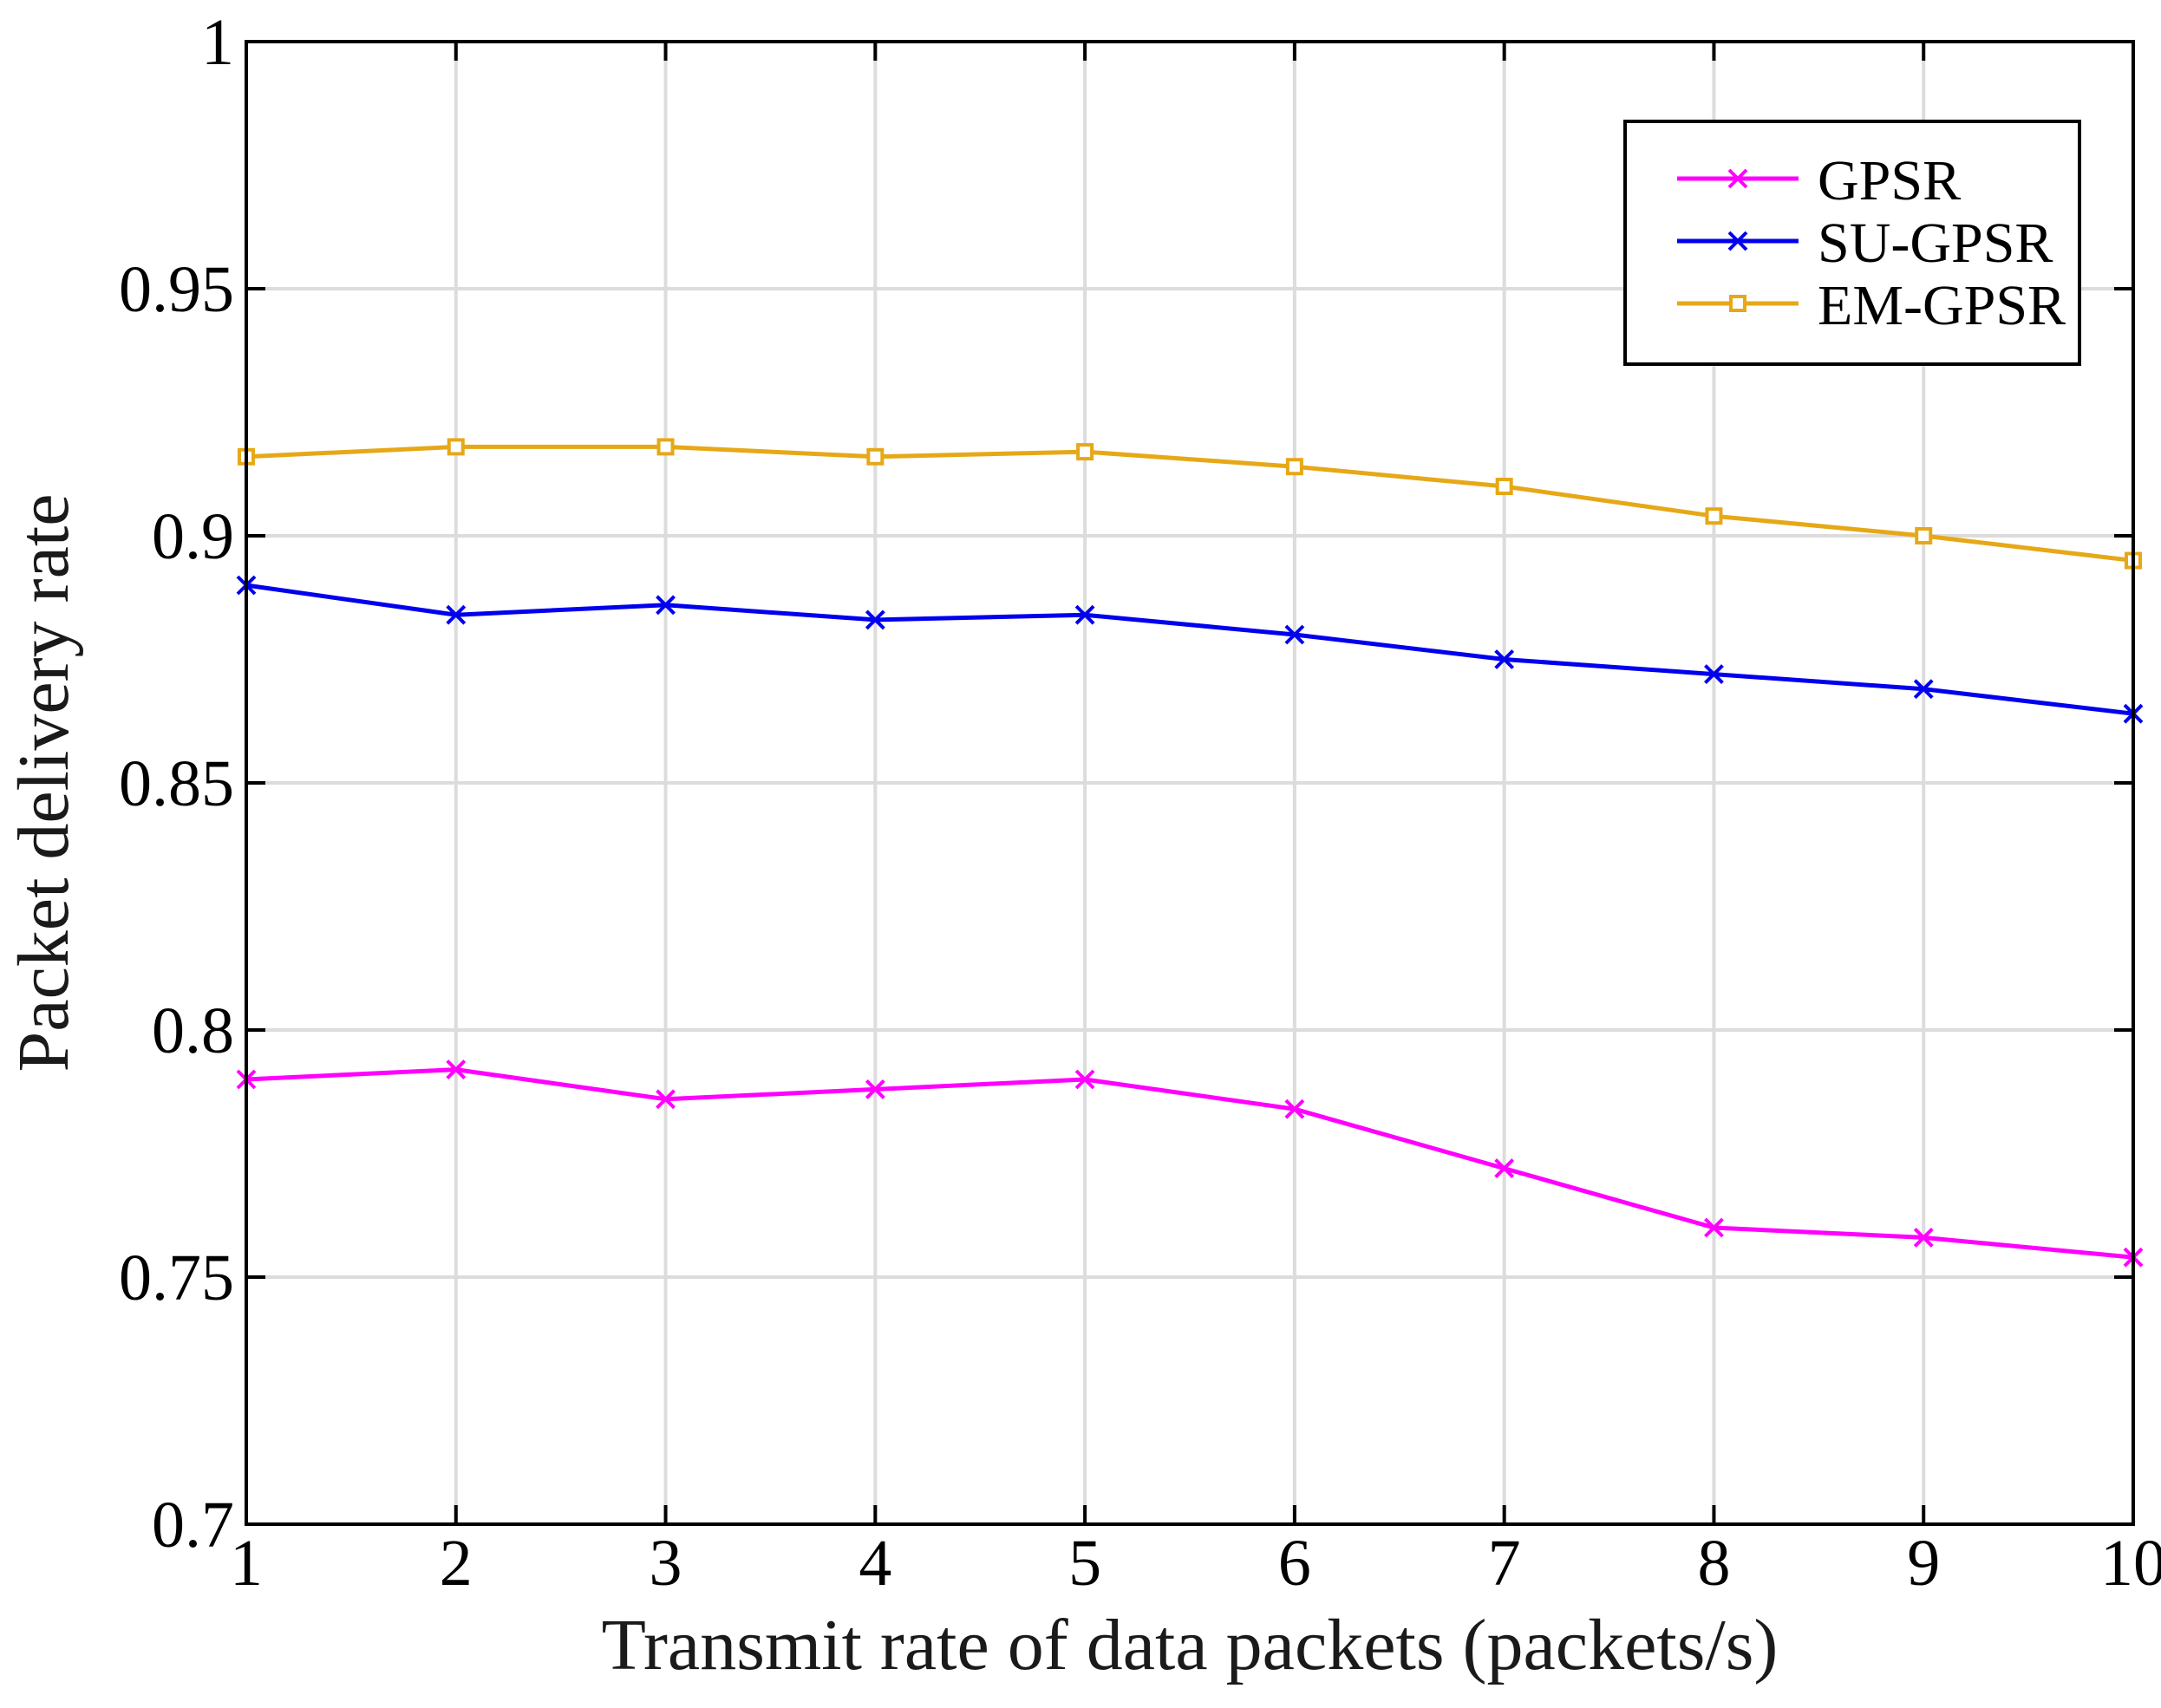 The image size is (2161, 1708). Describe the element at coordinates (1923, 1563) in the screenshot. I see `x-tick-label: 9` at that location.